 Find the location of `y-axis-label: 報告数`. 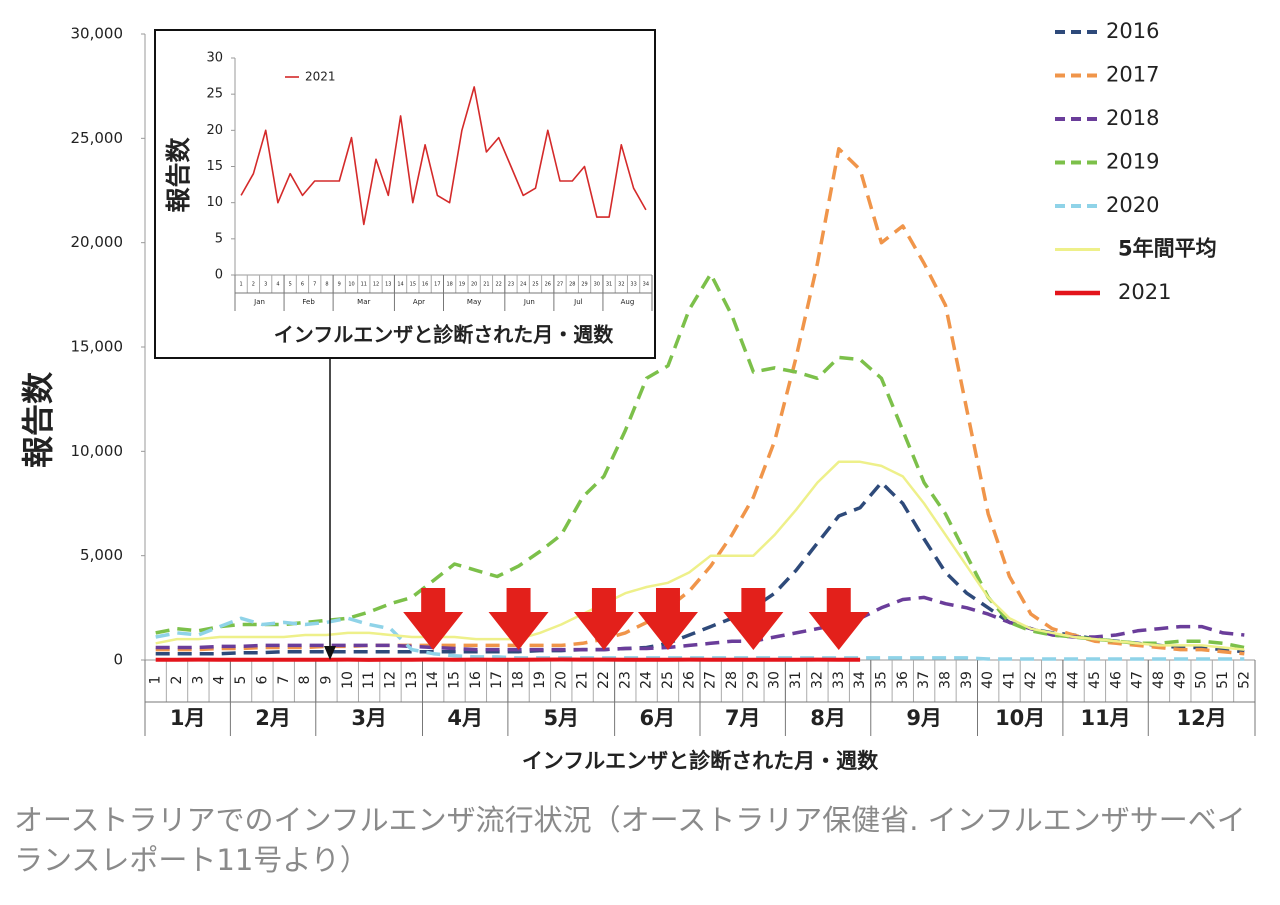

y-axis-label: 報告数 is located at coordinates (38, 419).